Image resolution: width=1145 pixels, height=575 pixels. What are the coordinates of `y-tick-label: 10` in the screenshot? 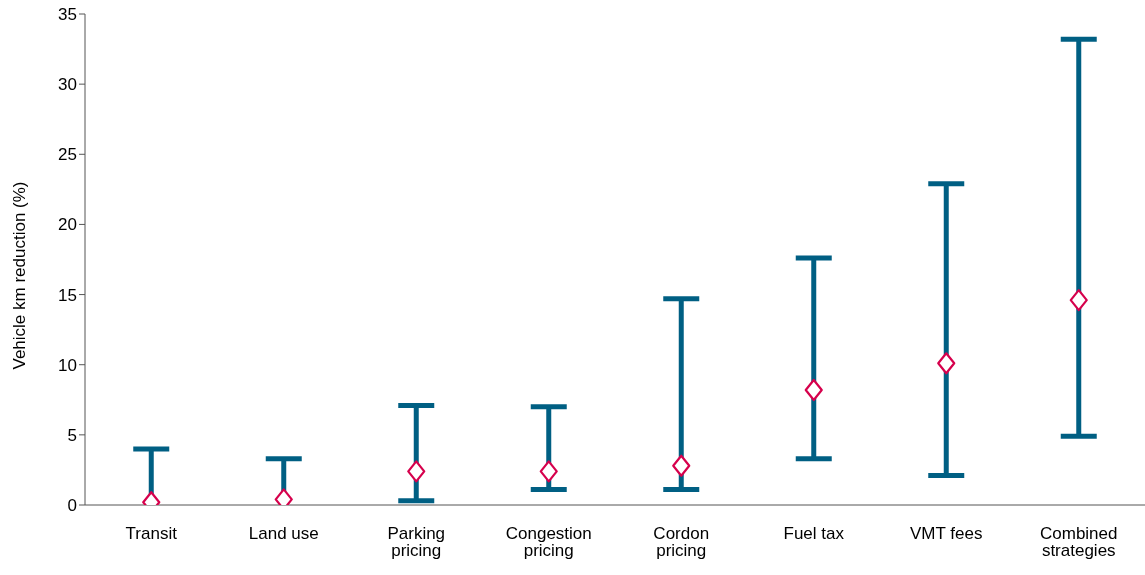 It's located at (67, 365).